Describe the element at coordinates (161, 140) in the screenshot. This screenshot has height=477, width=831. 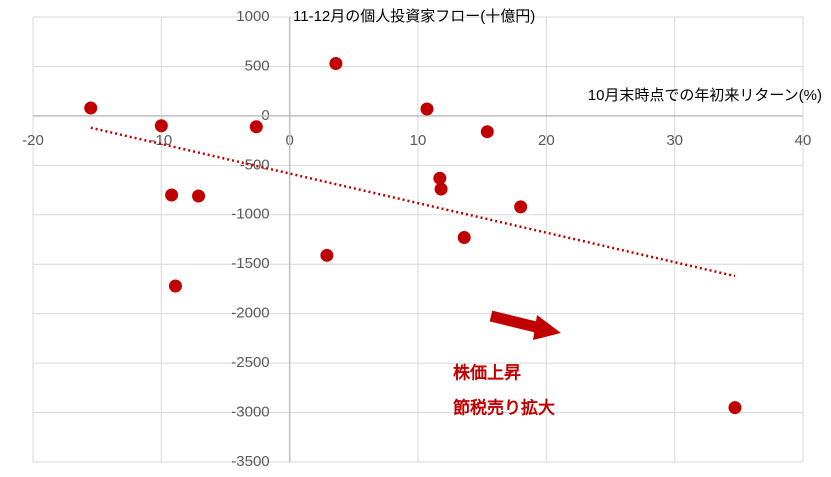
I see `x-tick-label: -10` at that location.